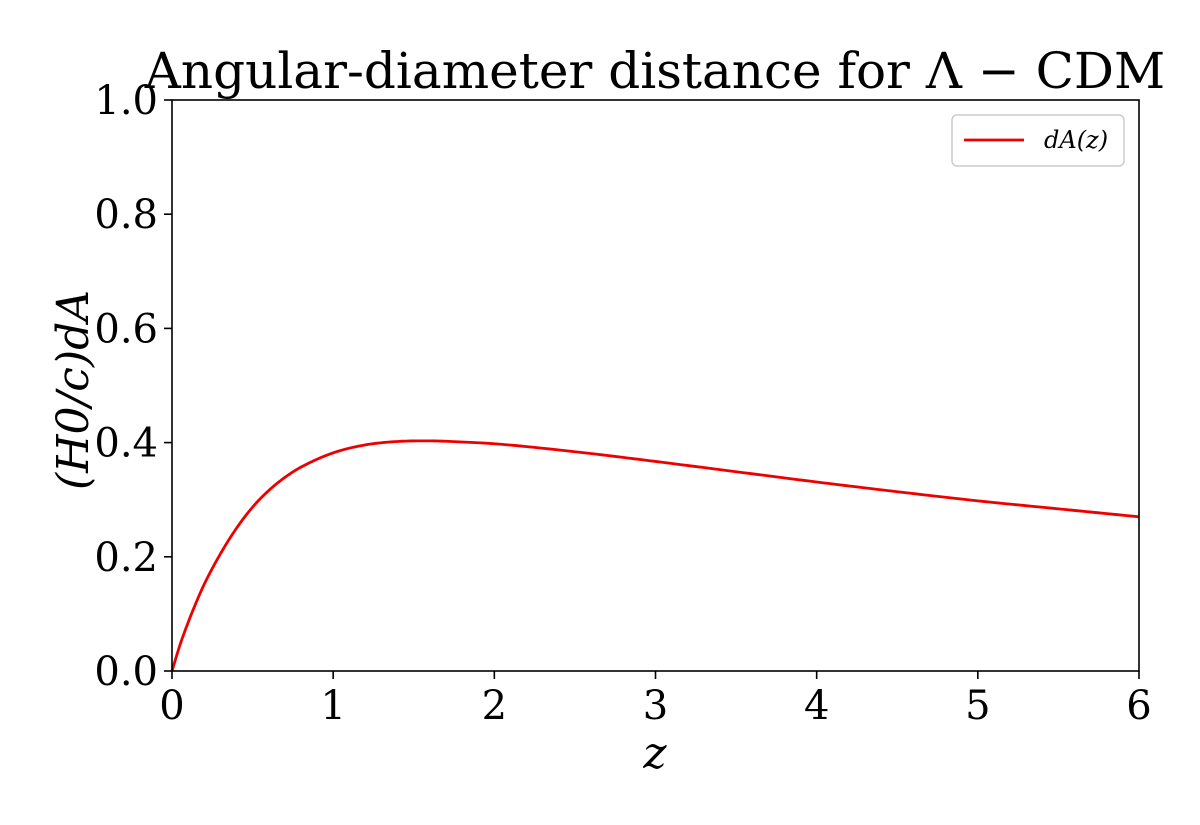 The height and width of the screenshot is (825, 1200). What do you see at coordinates (332, 706) in the screenshot?
I see `x-tick-label: 1` at bounding box center [332, 706].